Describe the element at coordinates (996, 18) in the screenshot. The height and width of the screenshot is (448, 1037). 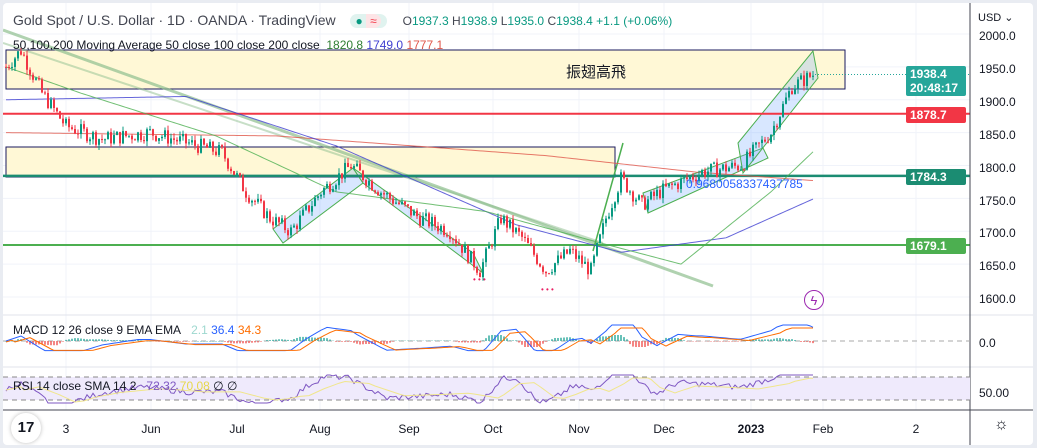
I see `currency-selector: USD ⌄` at that location.